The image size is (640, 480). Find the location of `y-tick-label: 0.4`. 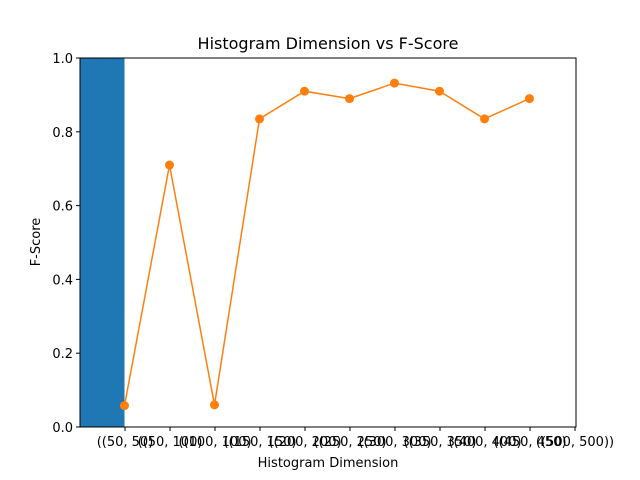

y-tick-label: 0.4 is located at coordinates (62, 280).